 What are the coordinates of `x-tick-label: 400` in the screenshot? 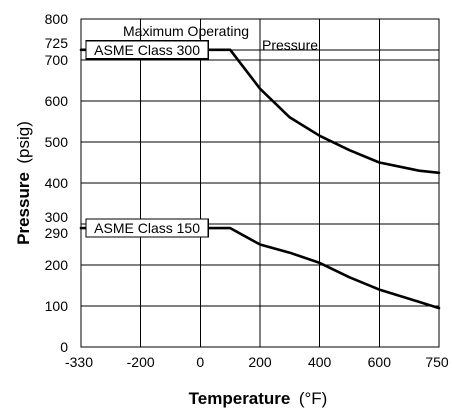 It's located at (320, 362).